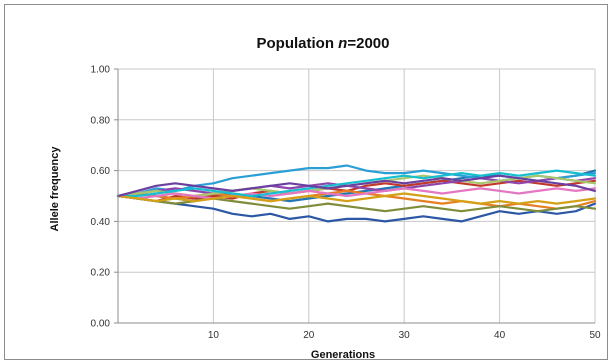 Image resolution: width=614 pixels, height=364 pixels. I want to click on chart-title: Population n=2000, so click(323, 43).